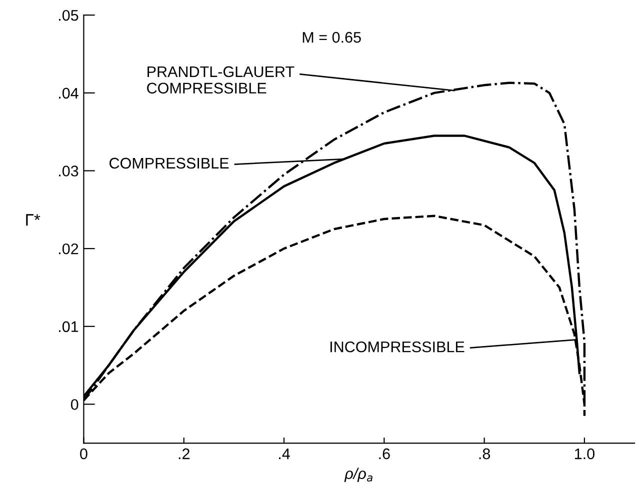 The image size is (639, 503). Describe the element at coordinates (169, 163) in the screenshot. I see `annotation: COMPRESSIBLE` at that location.